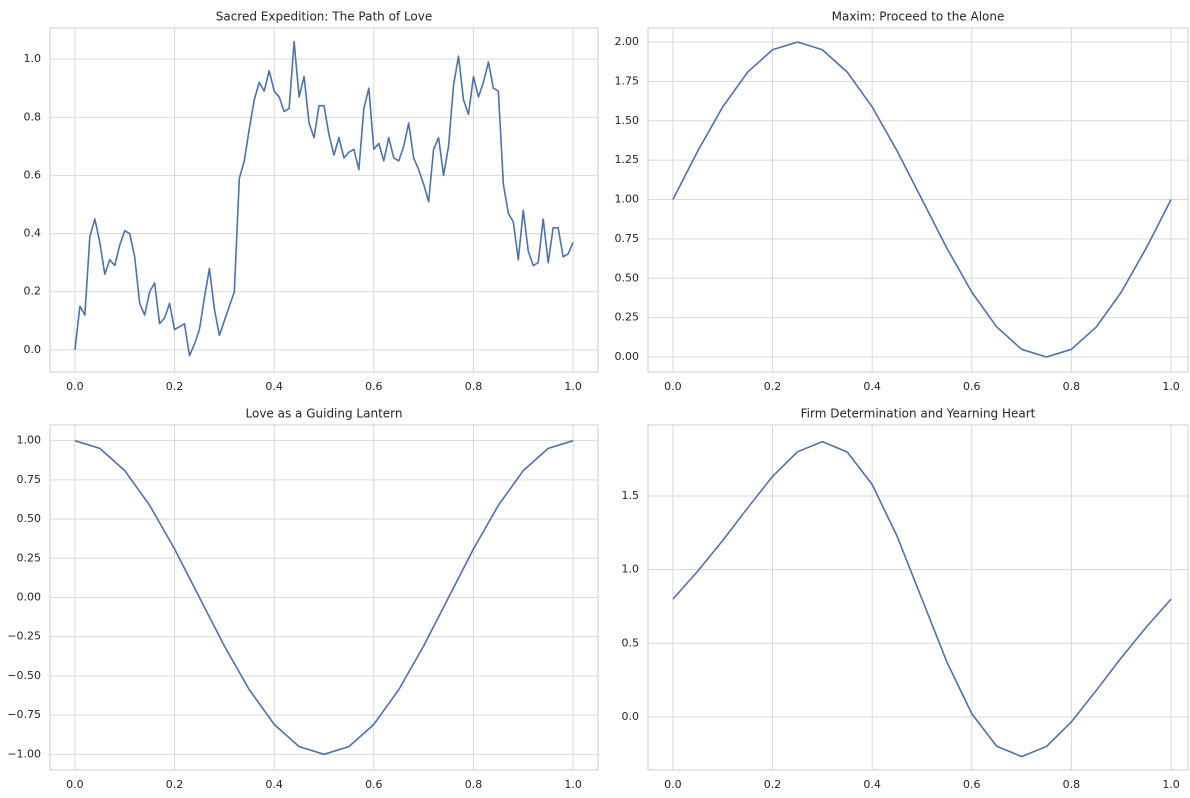 The image size is (1190, 798). Describe the element at coordinates (324, 414) in the screenshot. I see `subplot-title: Love as a Guiding Lantern` at that location.